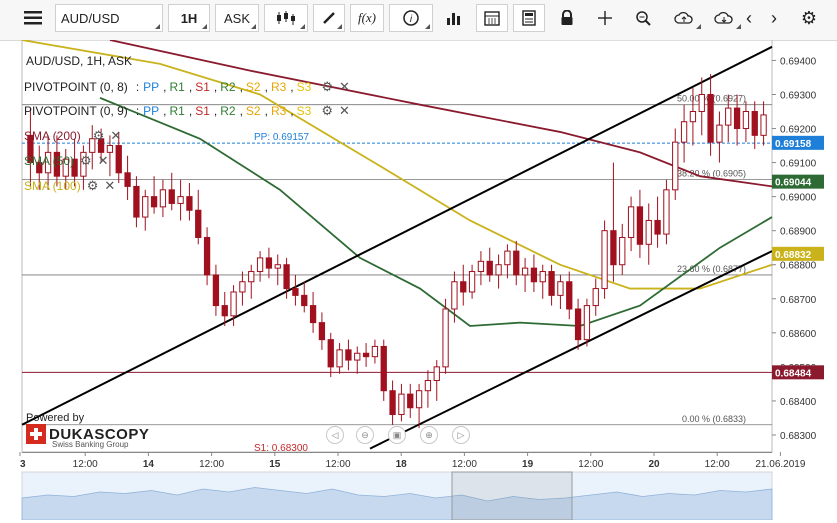 The height and width of the screenshot is (523, 837). What do you see at coordinates (798, 266) in the screenshot?
I see `y-tick-label: 0.68800` at bounding box center [798, 266].